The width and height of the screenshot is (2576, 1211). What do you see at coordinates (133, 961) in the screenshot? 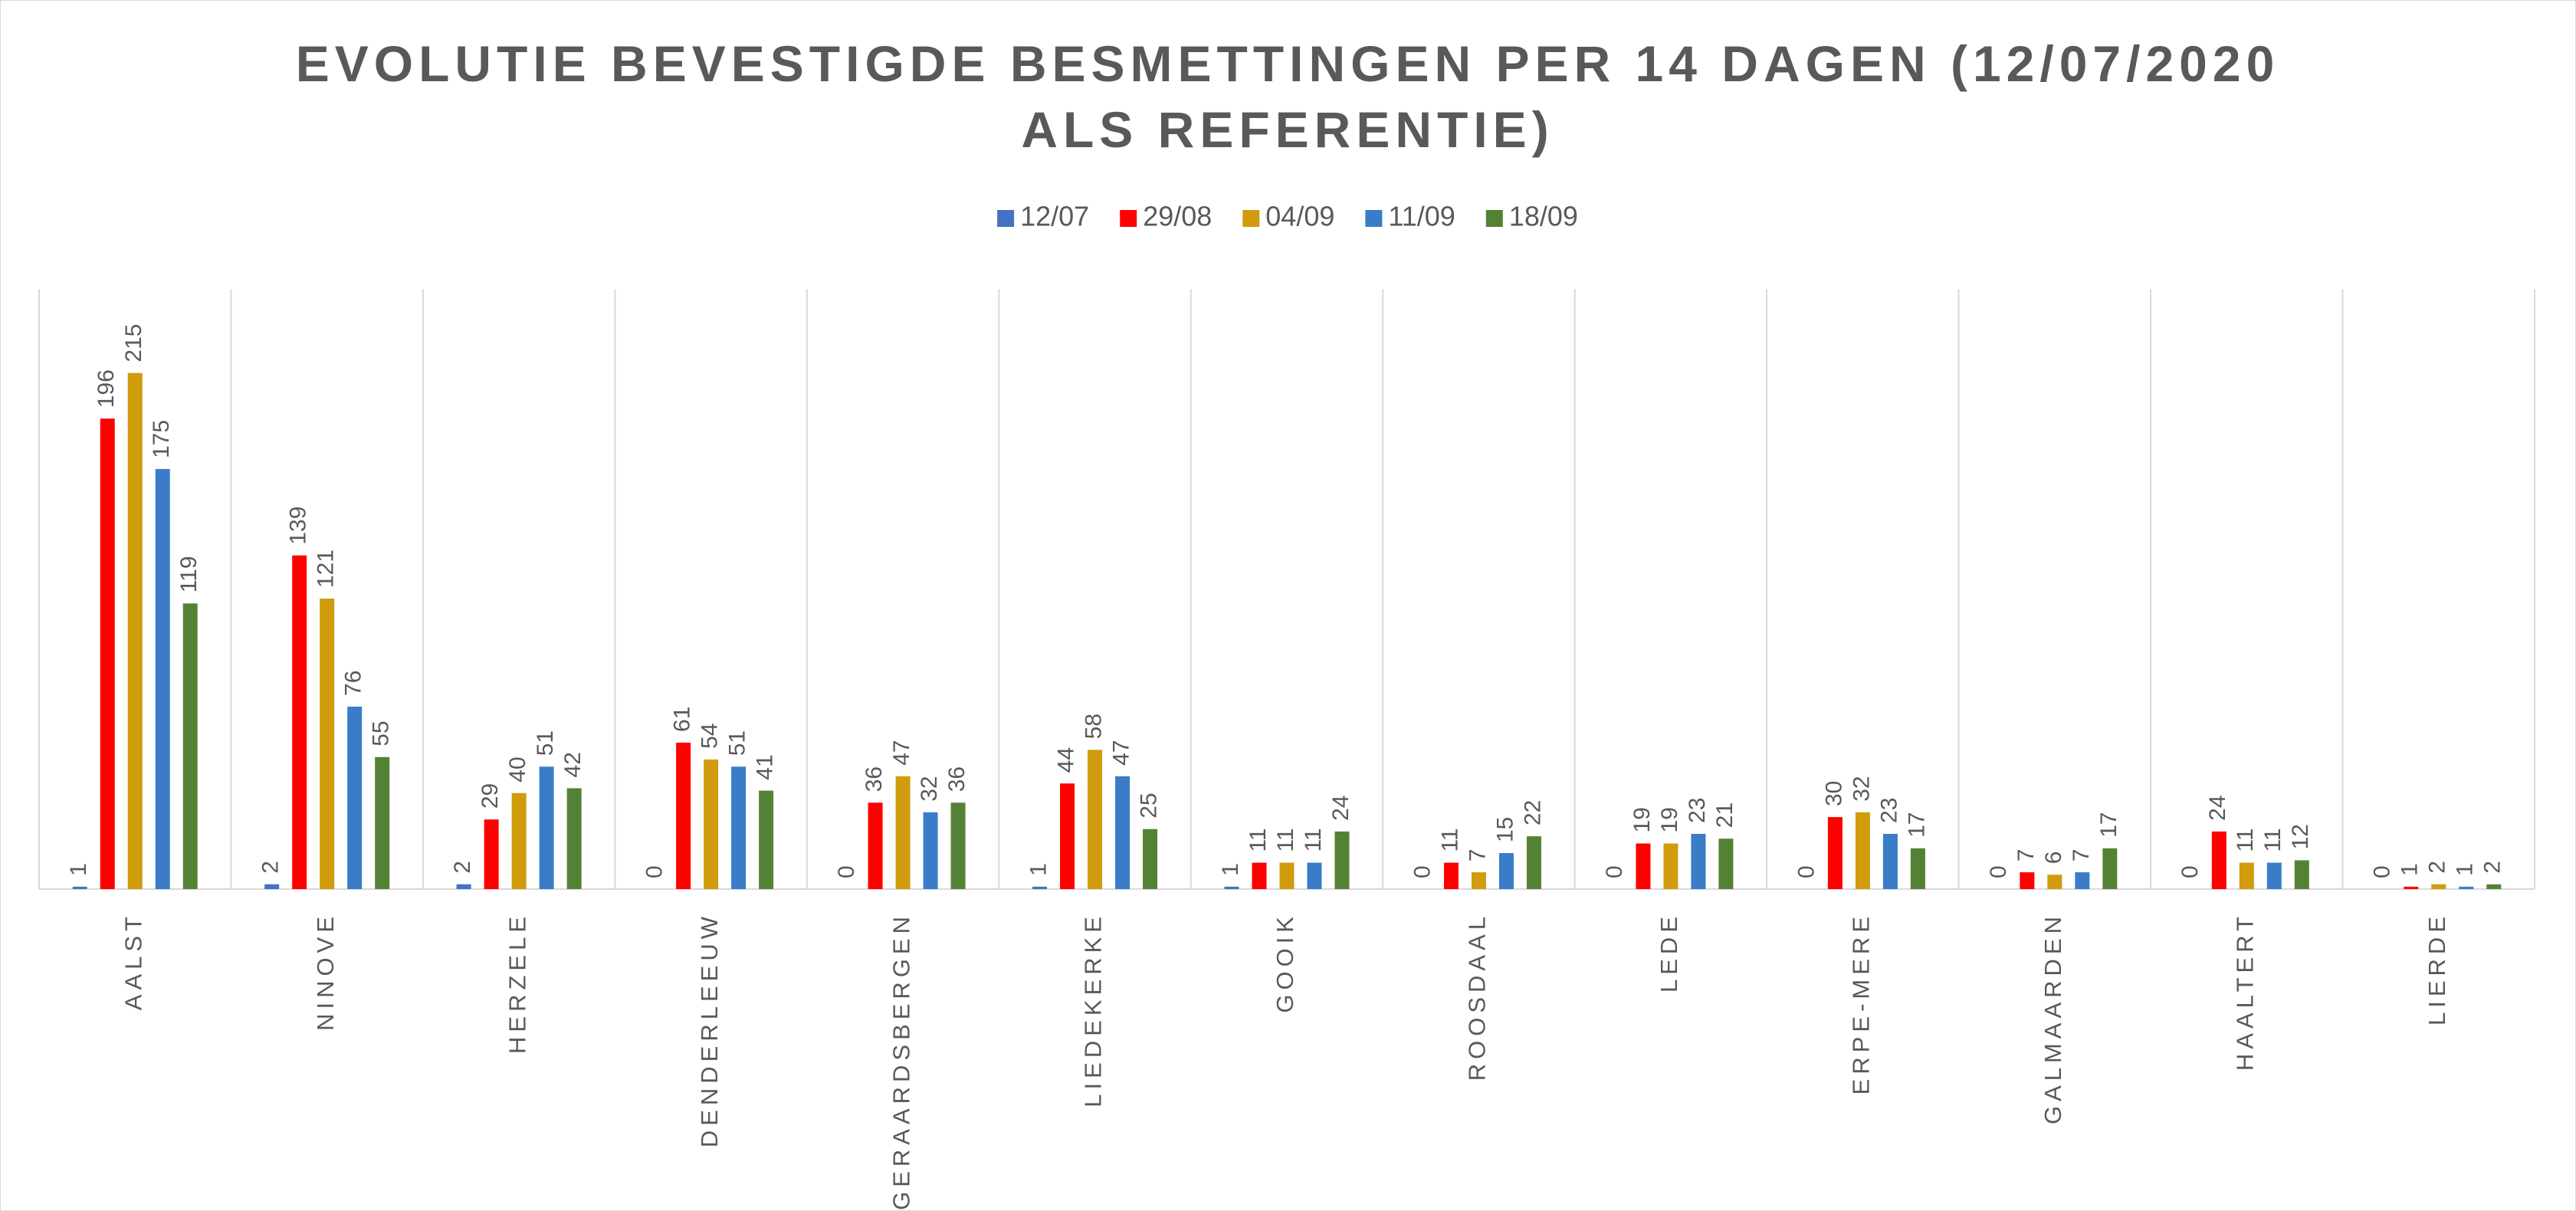
I see `x-tick-label: AALST` at bounding box center [133, 961].